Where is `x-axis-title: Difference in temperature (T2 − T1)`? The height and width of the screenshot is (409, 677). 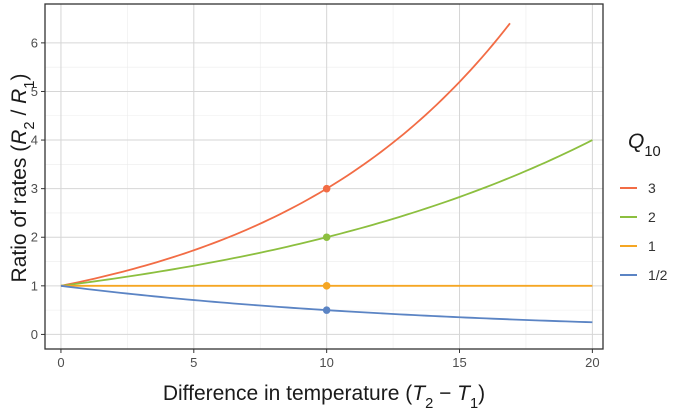 x-axis-title: Difference in temperature (T2 − T1) is located at coordinates (324, 395).